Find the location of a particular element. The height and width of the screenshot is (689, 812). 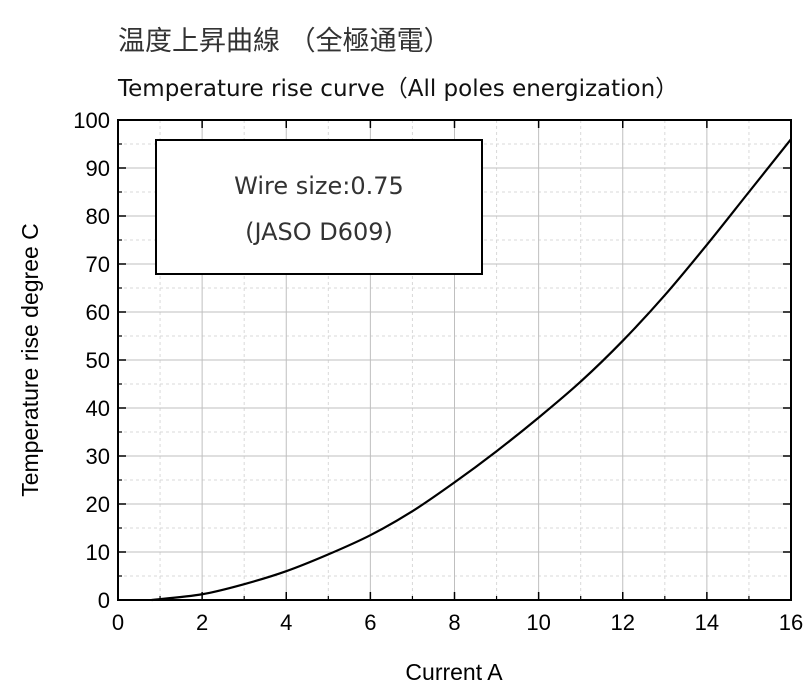

y-axis-label: Temperature rise degree C is located at coordinates (30, 360).